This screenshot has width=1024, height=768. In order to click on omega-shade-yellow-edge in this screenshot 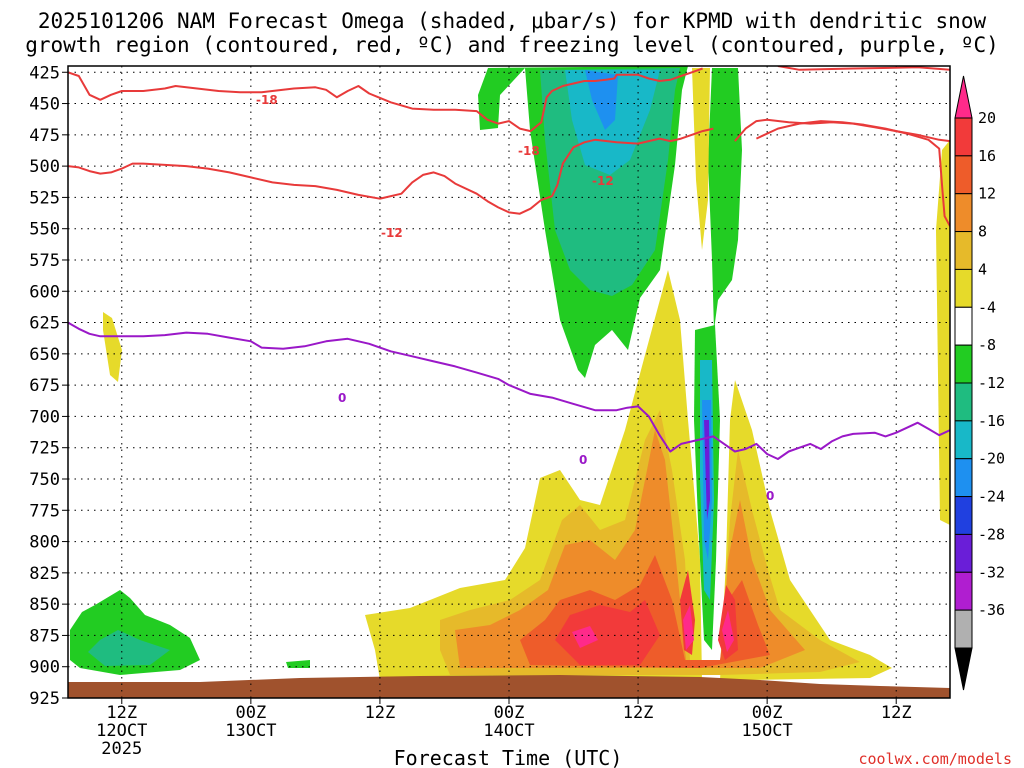, I will do `click(943, 332)`.